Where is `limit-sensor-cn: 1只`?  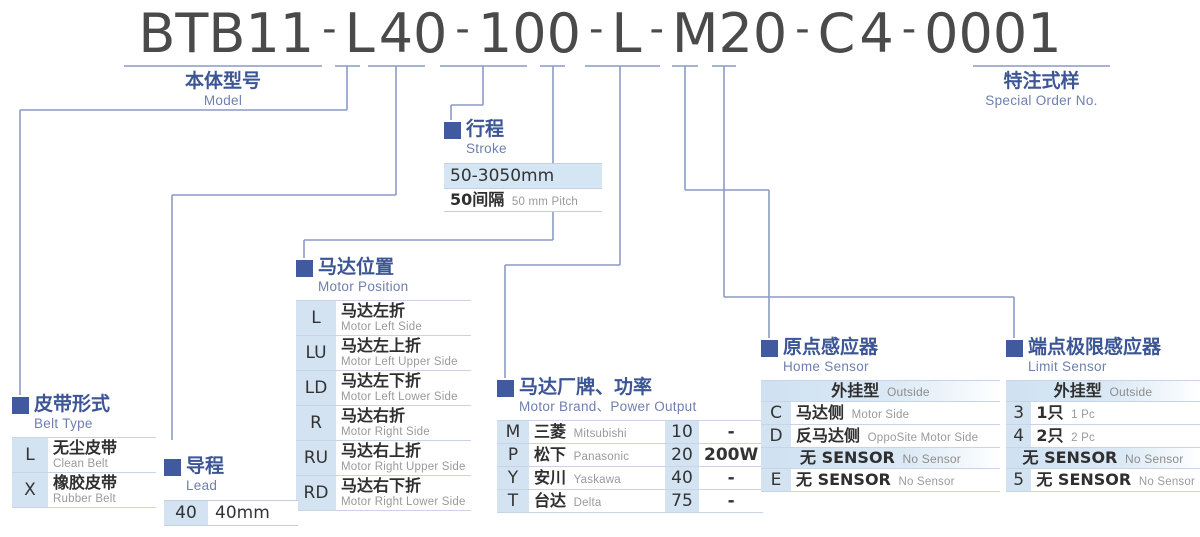 limit-sensor-cn: 1只 is located at coordinates (1050, 412).